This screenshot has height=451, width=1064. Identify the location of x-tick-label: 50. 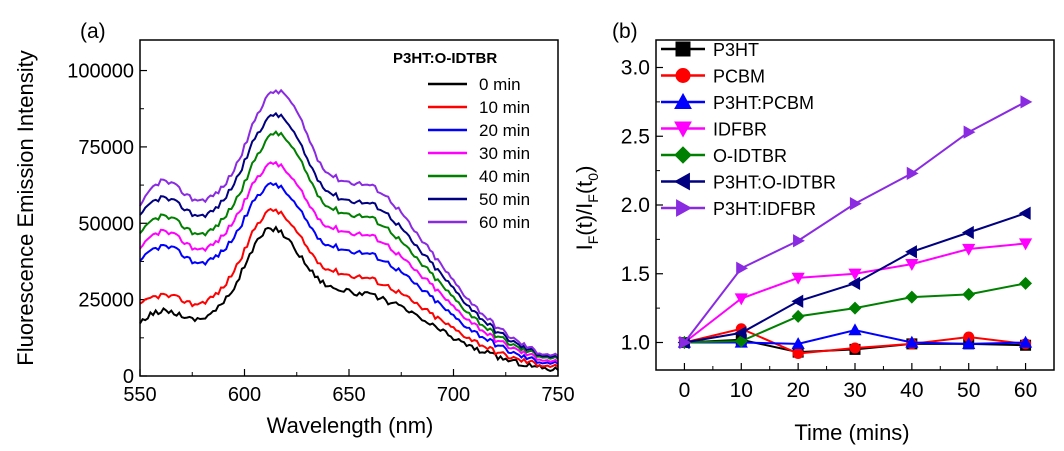
(968, 390).